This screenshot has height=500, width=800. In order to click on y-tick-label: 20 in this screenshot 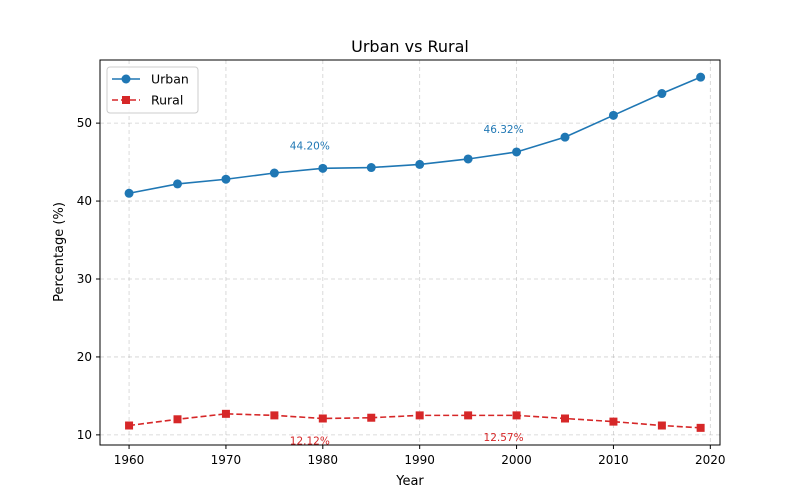, I will do `click(84, 357)`.